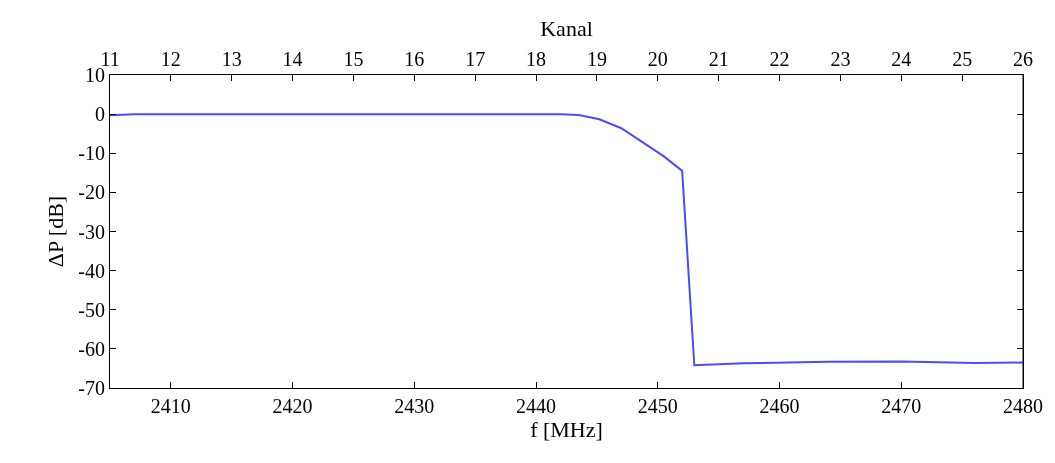 This screenshot has height=463, width=1055. I want to click on y-tick-label: -20, so click(91, 192).